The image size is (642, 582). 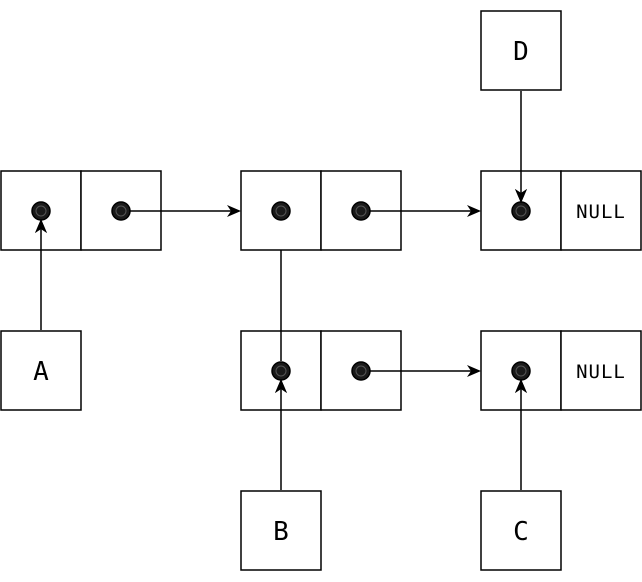 I want to click on null-label-top: NULL, so click(x=601, y=212).